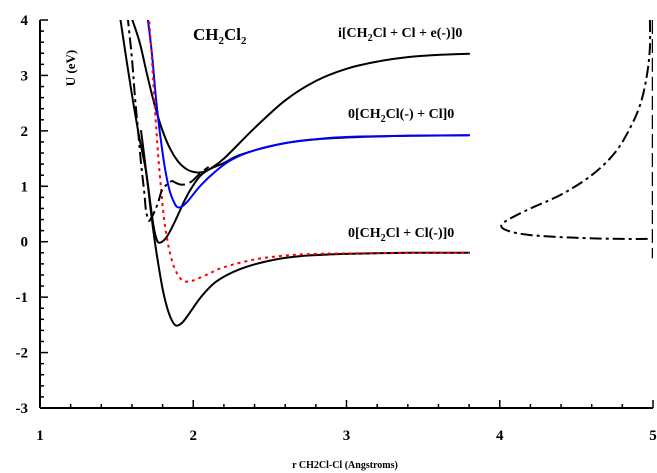 The width and height of the screenshot is (657, 473). I want to click on x-tick-label: 4, so click(500, 436).